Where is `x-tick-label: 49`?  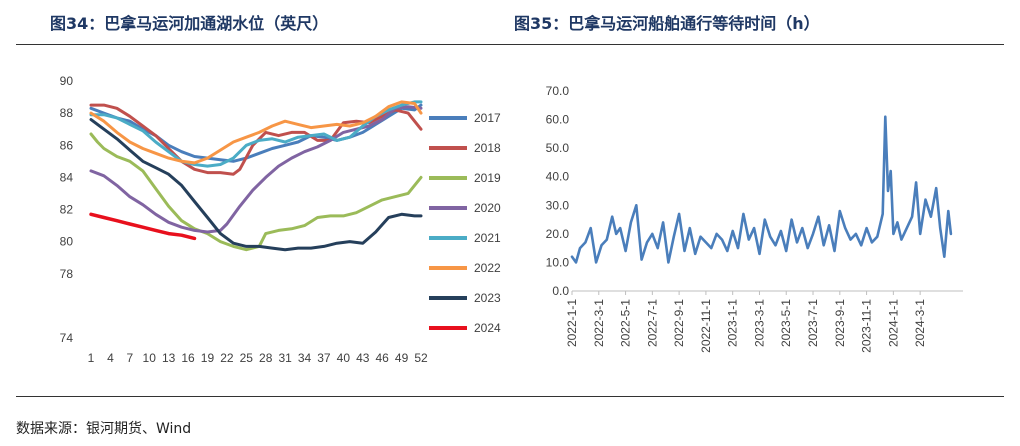
x-tick-label: 49 is located at coordinates (402, 358).